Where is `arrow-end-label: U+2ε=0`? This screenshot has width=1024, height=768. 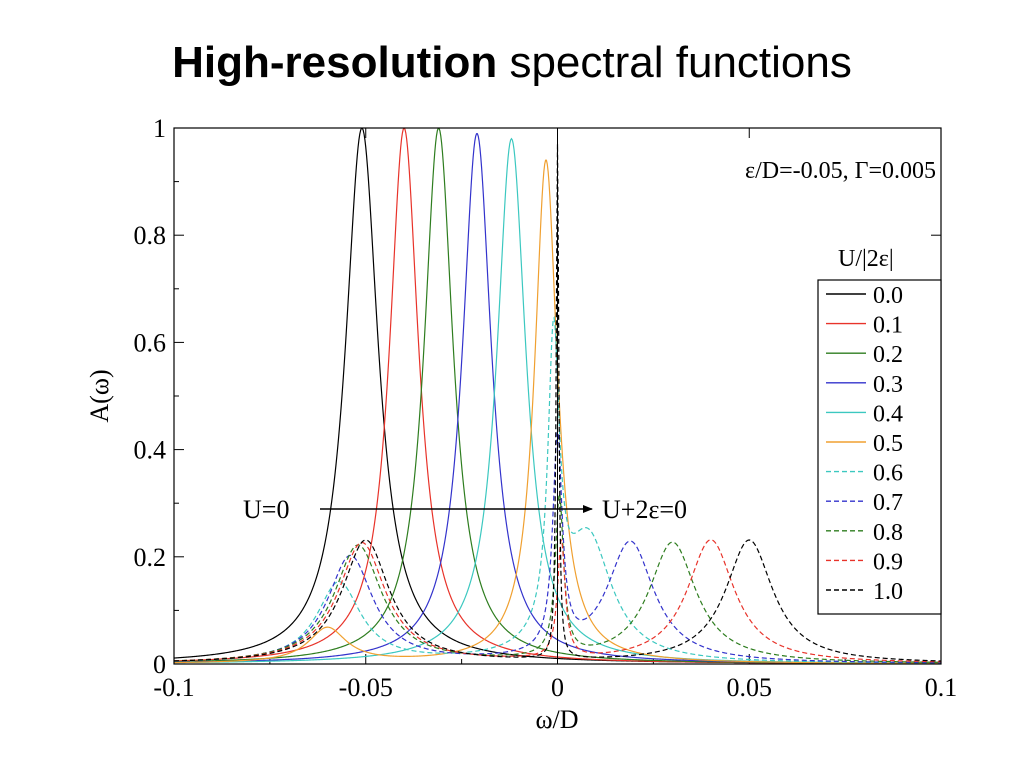 arrow-end-label: U+2ε=0 is located at coordinates (644, 509).